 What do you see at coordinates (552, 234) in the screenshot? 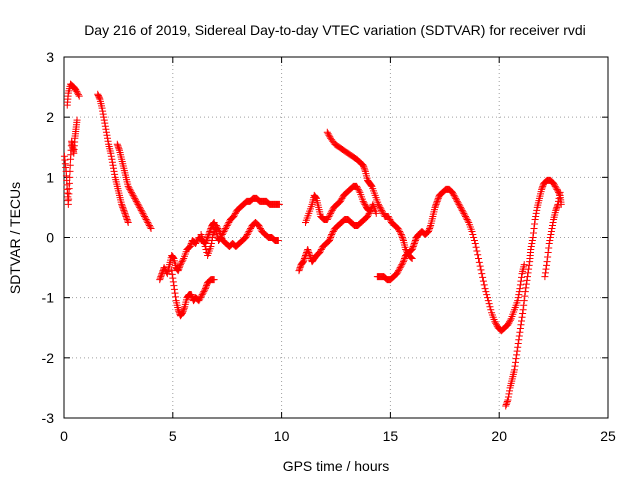
I see `series-seg13` at bounding box center [552, 234].